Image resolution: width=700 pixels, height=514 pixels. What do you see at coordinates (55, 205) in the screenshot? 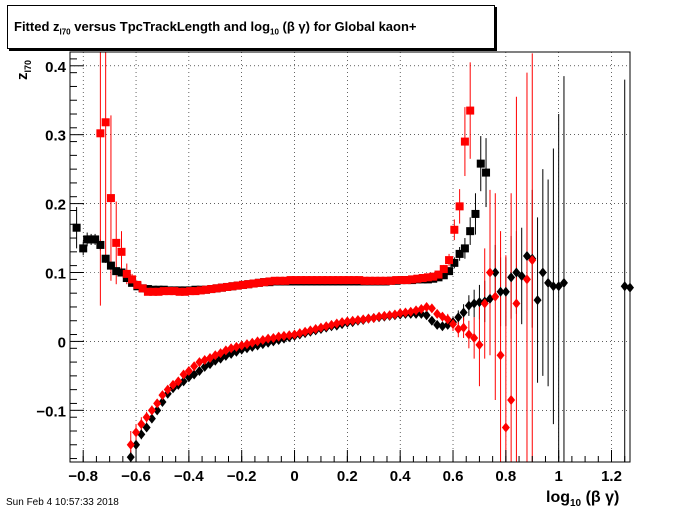
I see `y-tick-label: 0.2` at bounding box center [55, 205].